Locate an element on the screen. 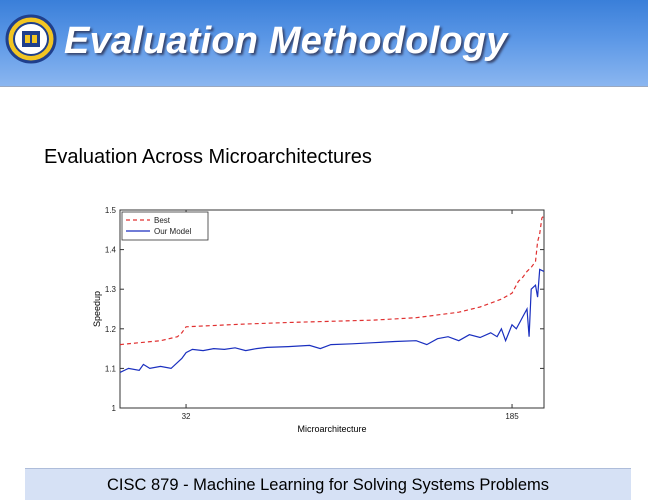 The image size is (648, 504). slide-subtitle: Evaluation Across Microarchitectures is located at coordinates (208, 157).